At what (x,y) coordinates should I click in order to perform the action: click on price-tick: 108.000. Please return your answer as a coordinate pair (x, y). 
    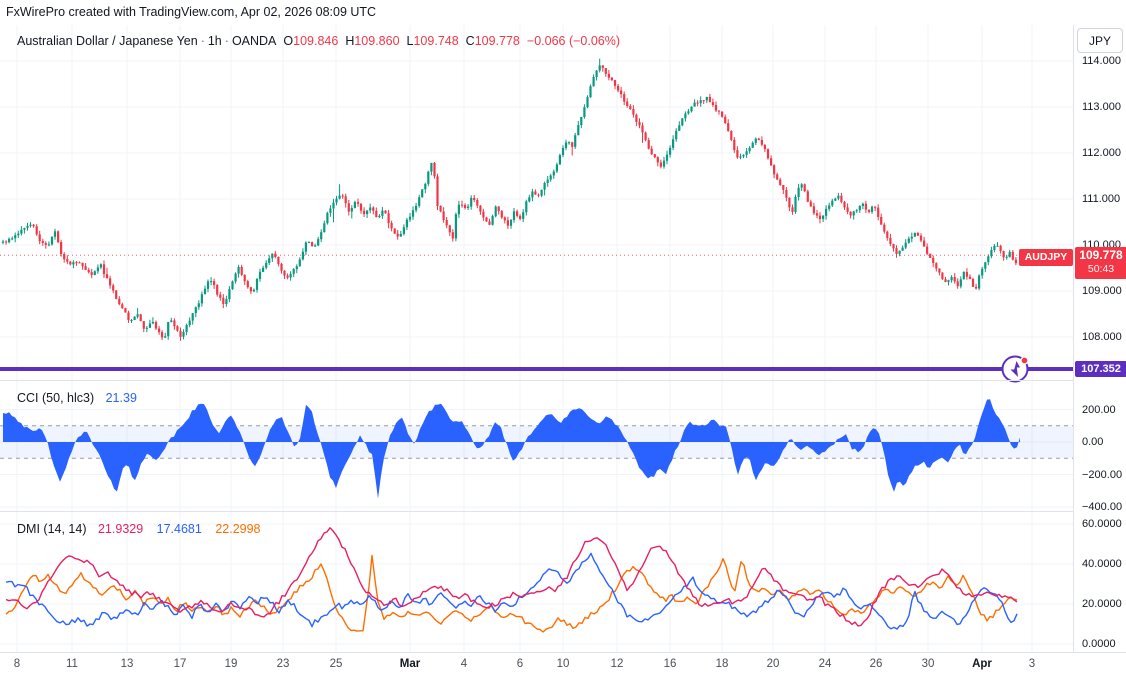
    Looking at the image, I should click on (1102, 337).